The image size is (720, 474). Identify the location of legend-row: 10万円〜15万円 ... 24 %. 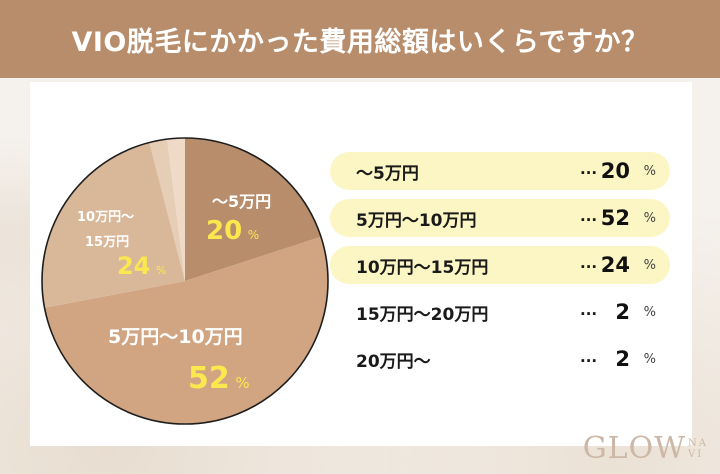
(500, 265).